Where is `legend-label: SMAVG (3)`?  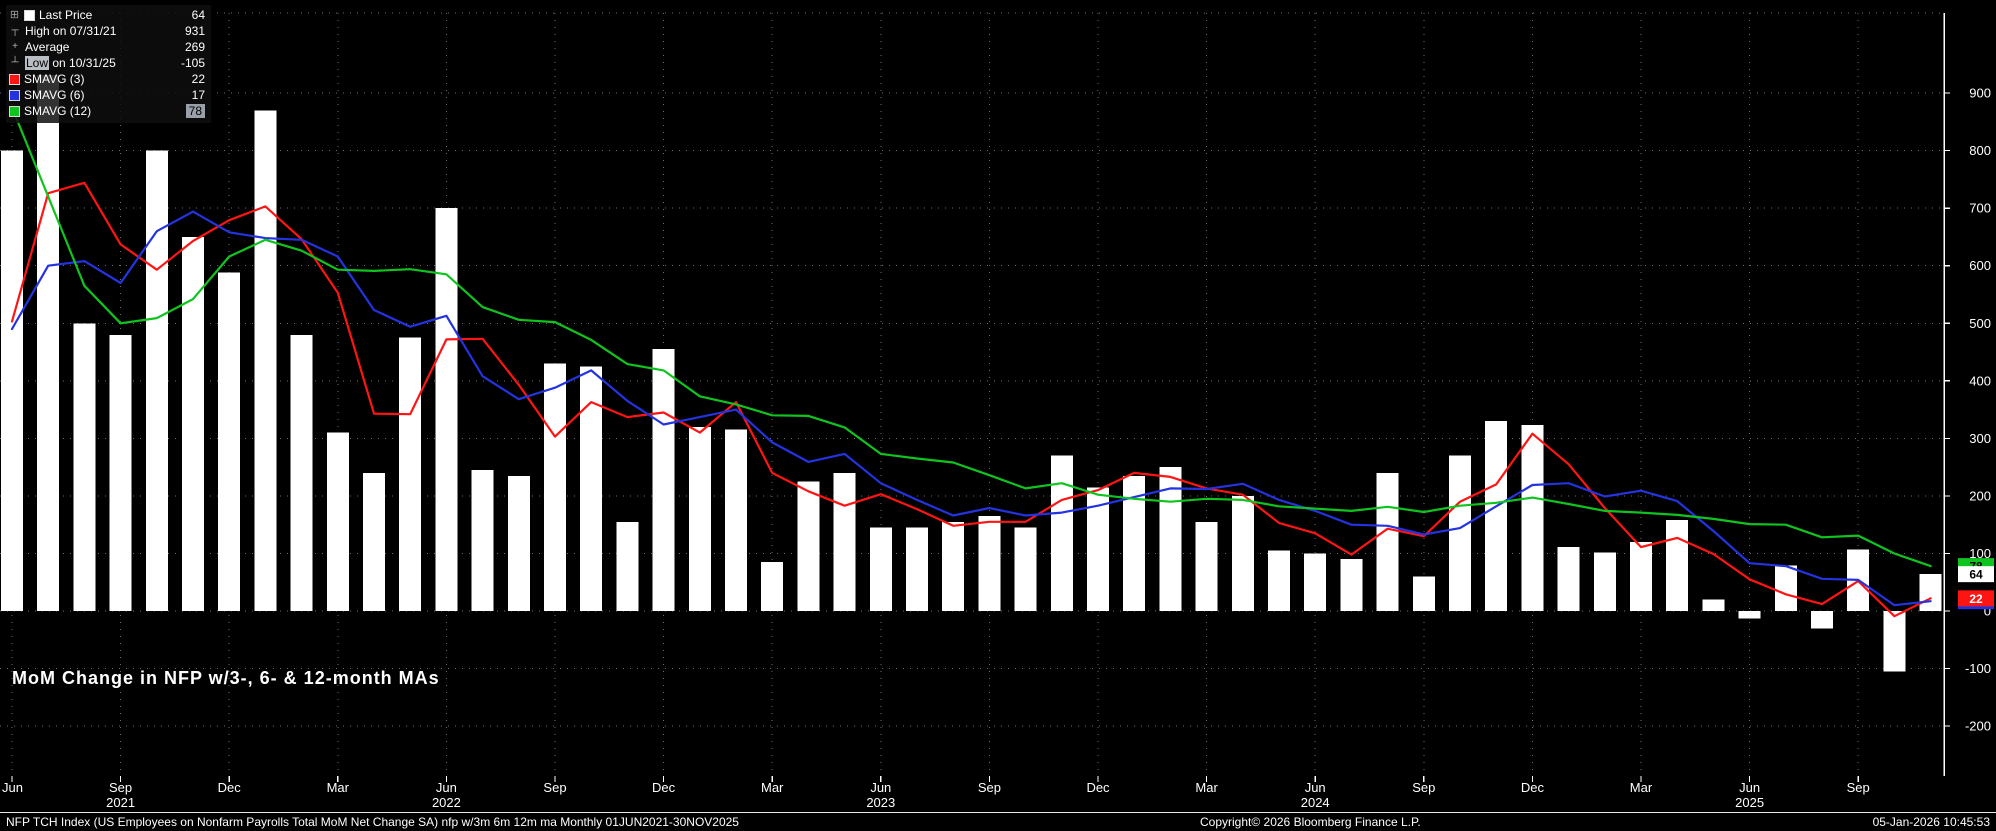 legend-label: SMAVG (3) is located at coordinates (54, 79).